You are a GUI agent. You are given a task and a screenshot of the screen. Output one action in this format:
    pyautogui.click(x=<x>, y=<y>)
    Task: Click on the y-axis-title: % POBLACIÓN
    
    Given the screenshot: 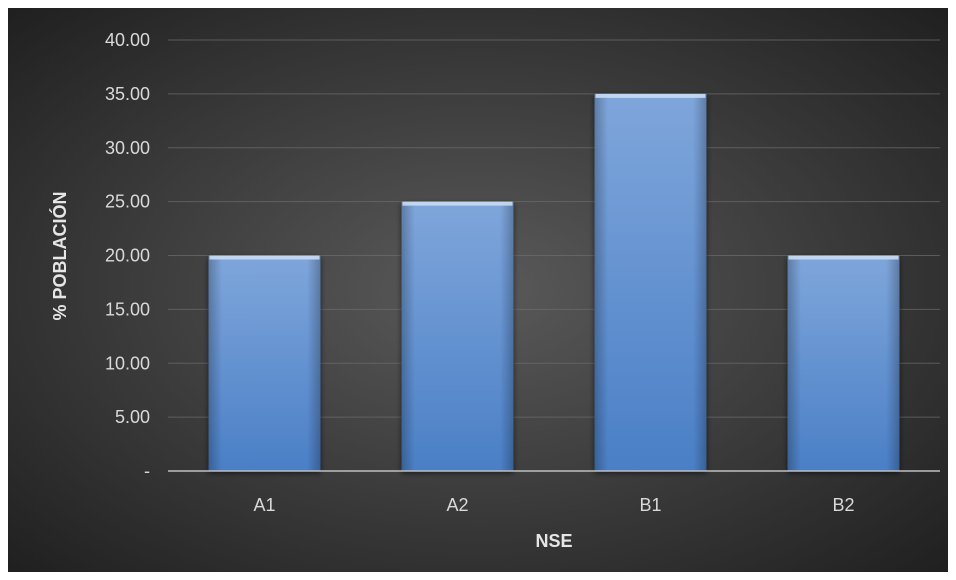 What is the action you would take?
    pyautogui.click(x=59, y=255)
    